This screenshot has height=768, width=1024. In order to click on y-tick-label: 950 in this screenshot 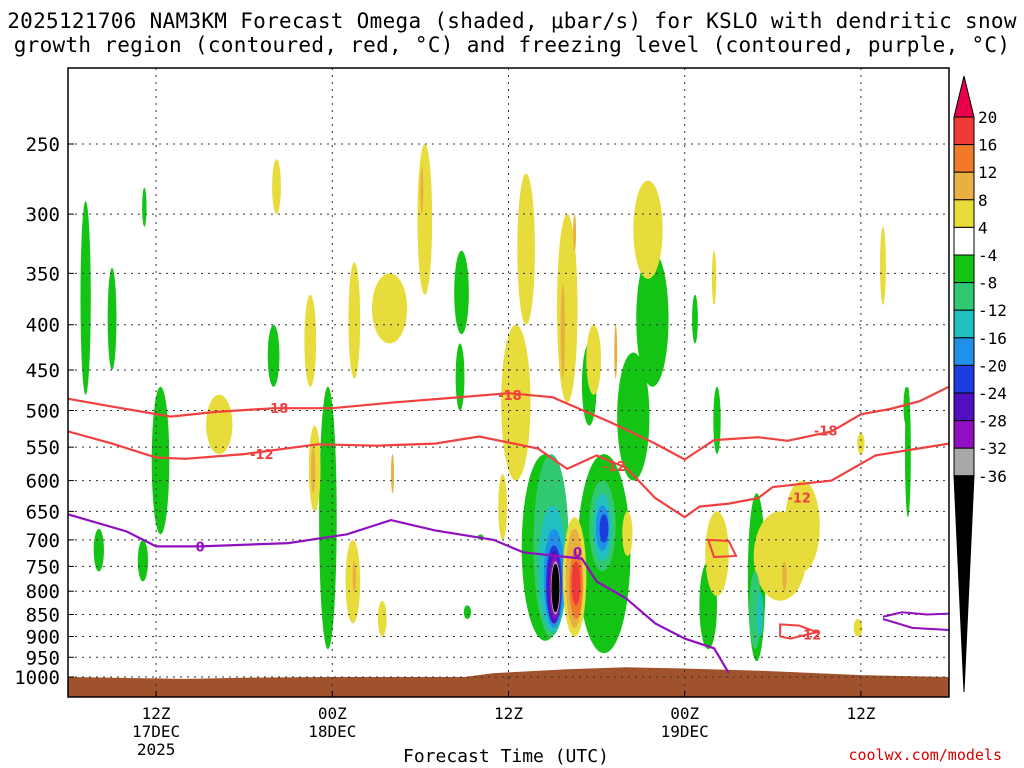, I will do `click(43, 658)`.